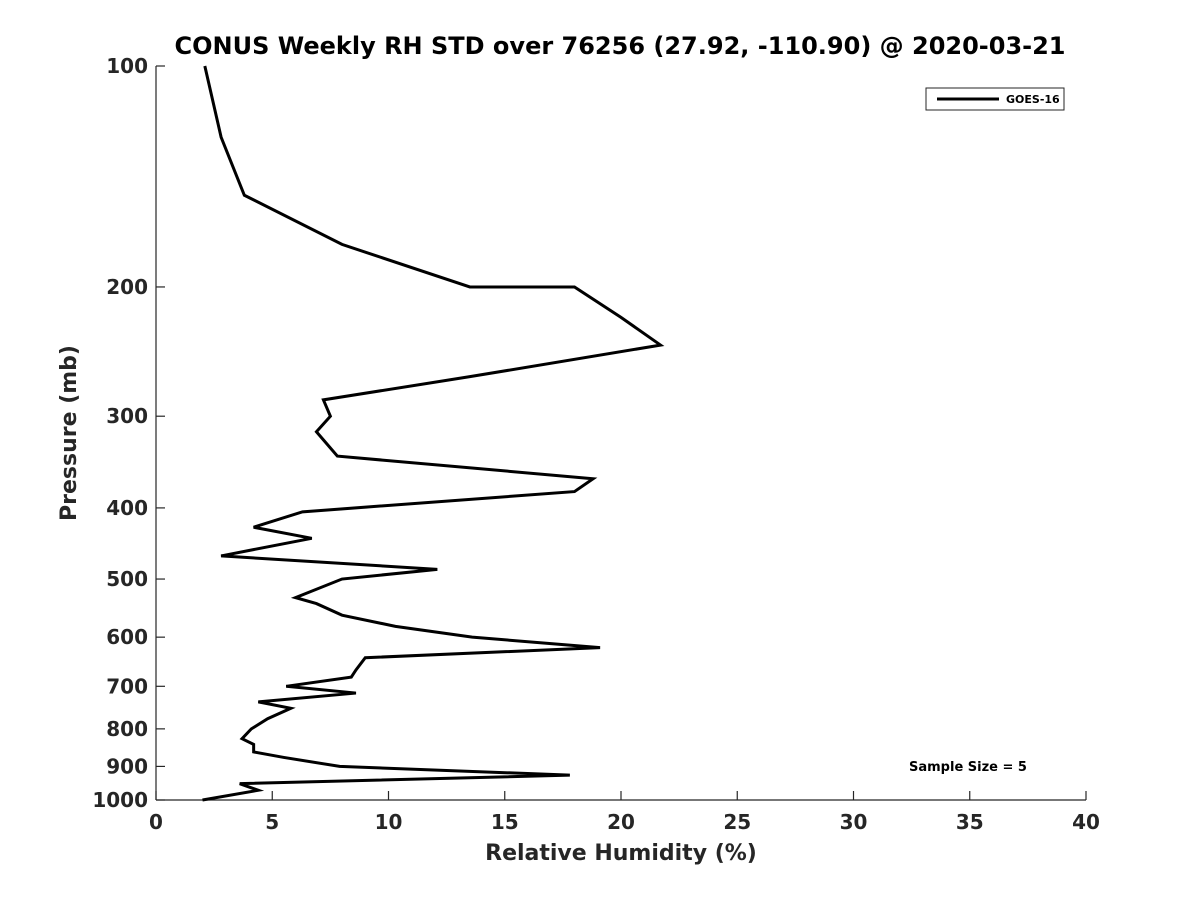  I want to click on x-axis: 0 5 10 15 20 25 30 35 40, so click(624, 812).